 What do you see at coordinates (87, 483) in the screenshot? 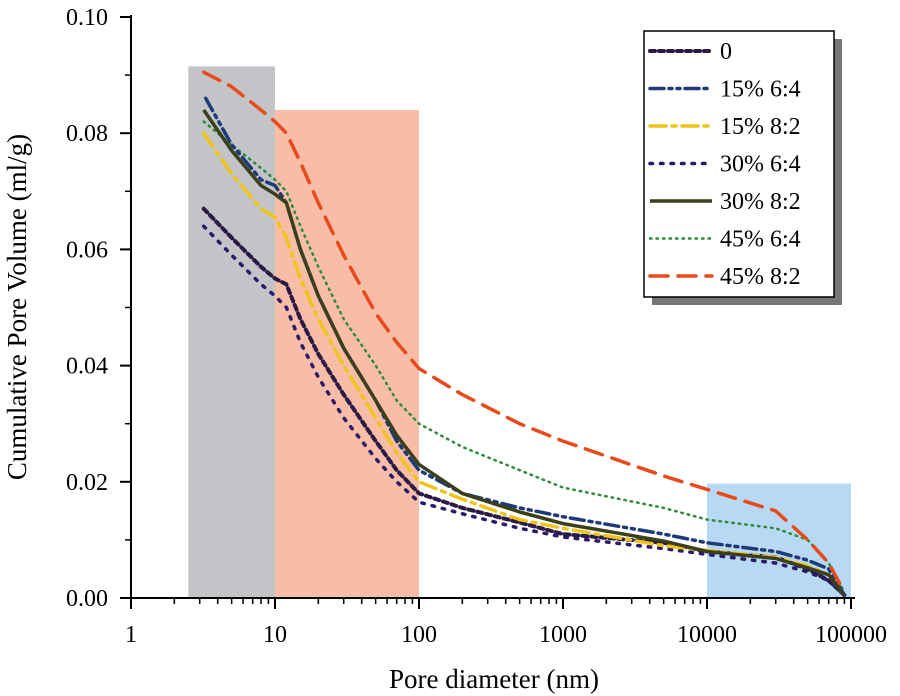
I see `y-tick-label: 0.02` at bounding box center [87, 483].